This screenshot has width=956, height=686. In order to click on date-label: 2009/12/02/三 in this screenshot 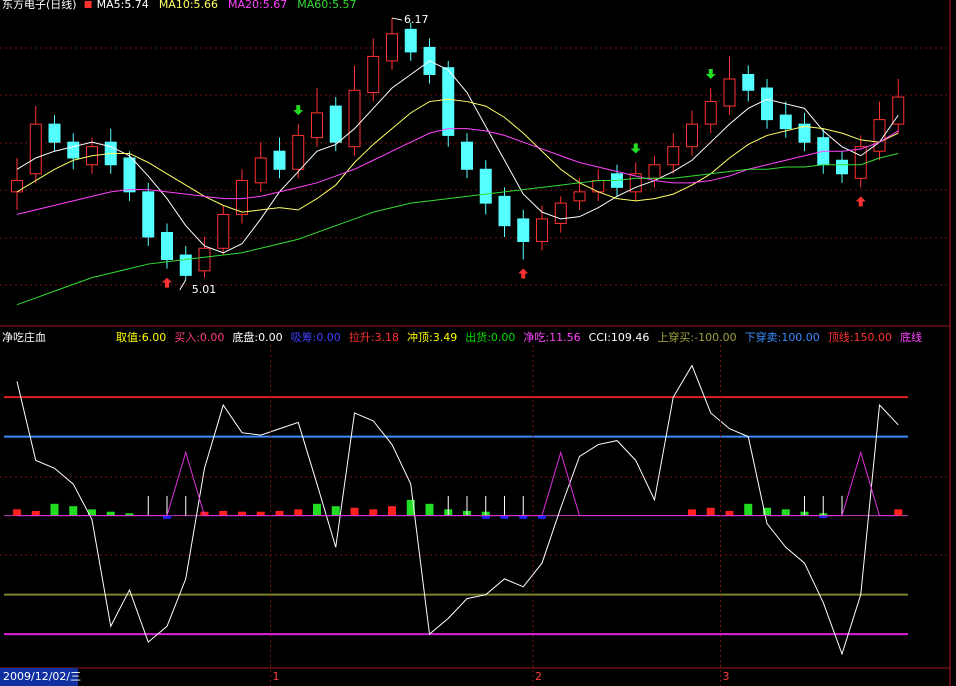, I will do `click(42, 676)`.